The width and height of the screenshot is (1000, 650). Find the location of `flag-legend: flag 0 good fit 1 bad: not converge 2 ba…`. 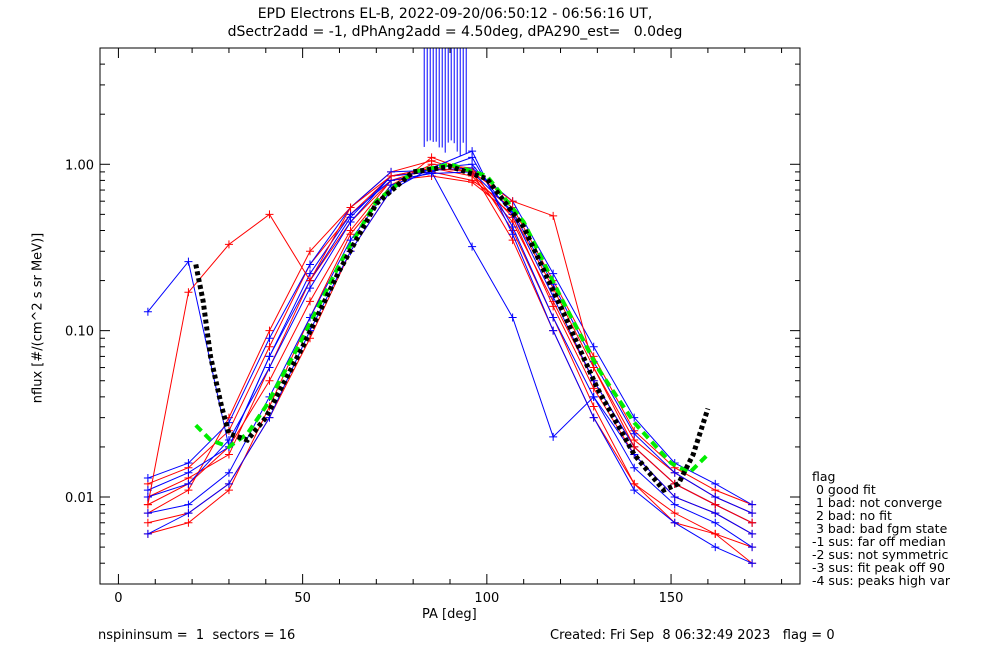

flag-legend: flag 0 good fit 1 bad: not converge 2 ba… is located at coordinates (881, 528).